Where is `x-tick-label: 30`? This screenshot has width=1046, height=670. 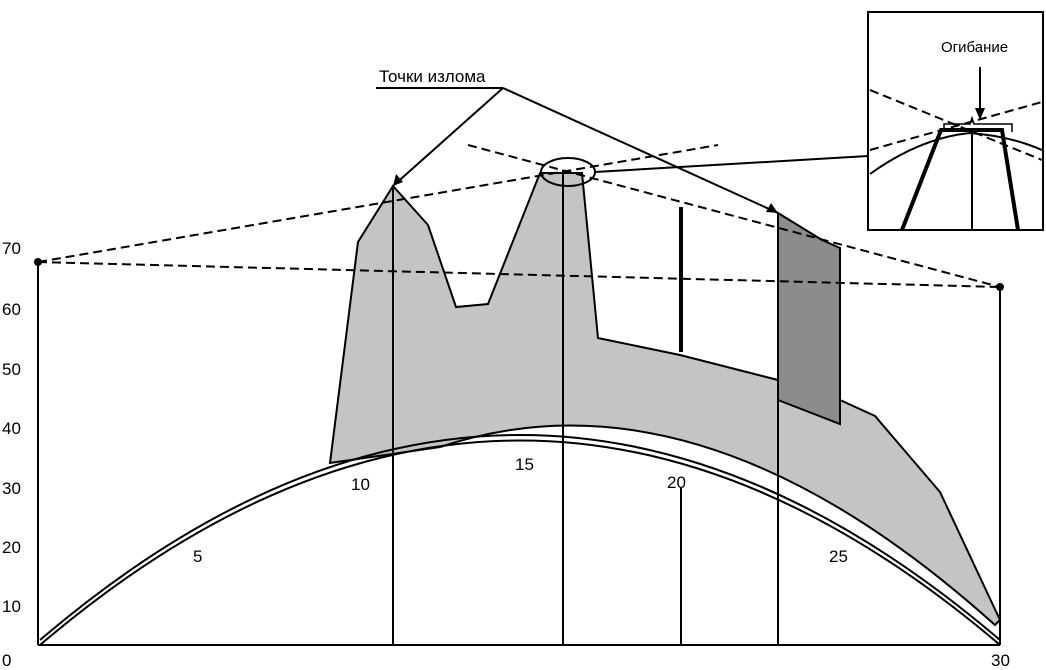
x-tick-label: 30 is located at coordinates (1000, 660).